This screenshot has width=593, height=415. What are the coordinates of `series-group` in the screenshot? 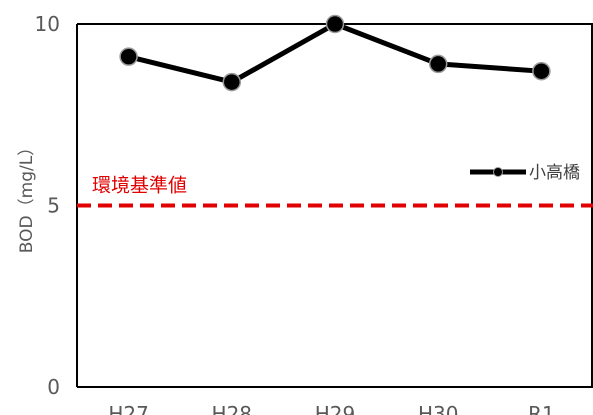 It's located at (335, 53).